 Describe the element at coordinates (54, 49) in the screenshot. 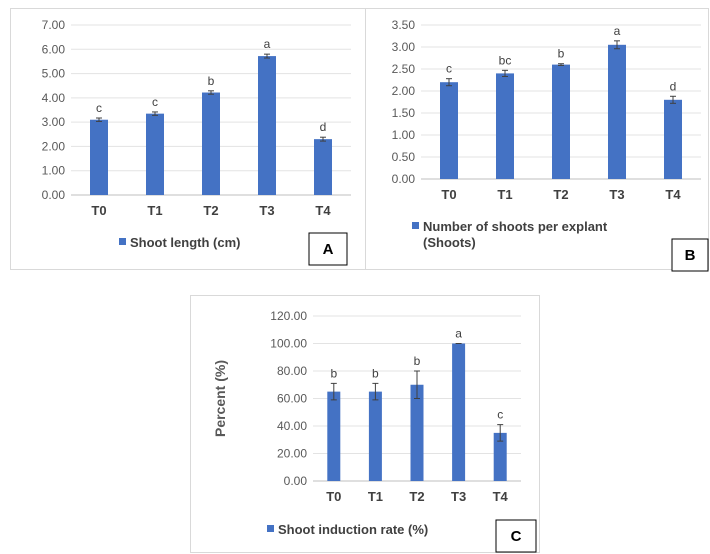

I see `y-tick-label: 6.00` at that location.